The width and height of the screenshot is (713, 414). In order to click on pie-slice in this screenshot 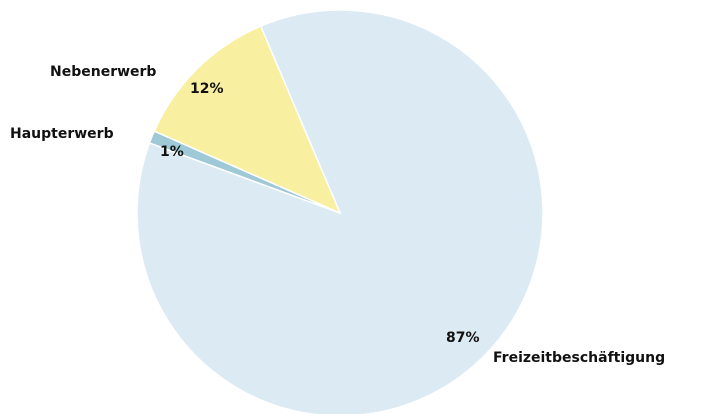, I will do `click(247, 120)`.